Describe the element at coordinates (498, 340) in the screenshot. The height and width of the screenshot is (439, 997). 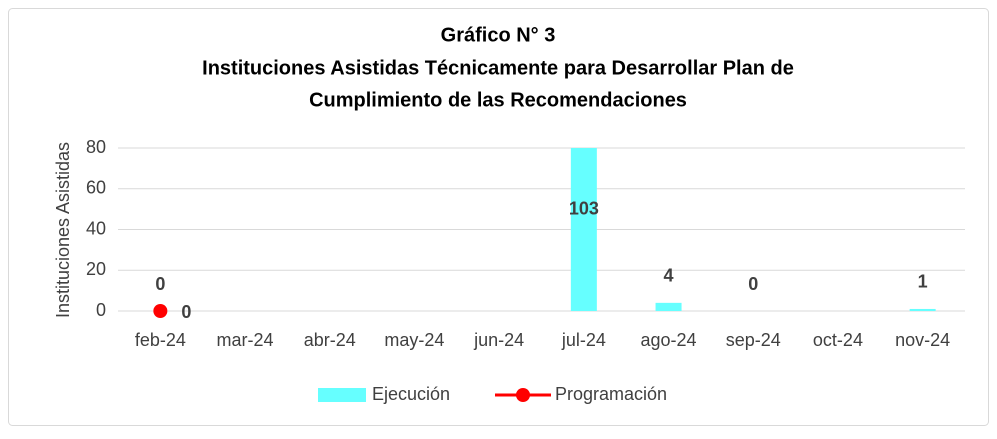
I see `x-tick-label: jun-24` at that location.